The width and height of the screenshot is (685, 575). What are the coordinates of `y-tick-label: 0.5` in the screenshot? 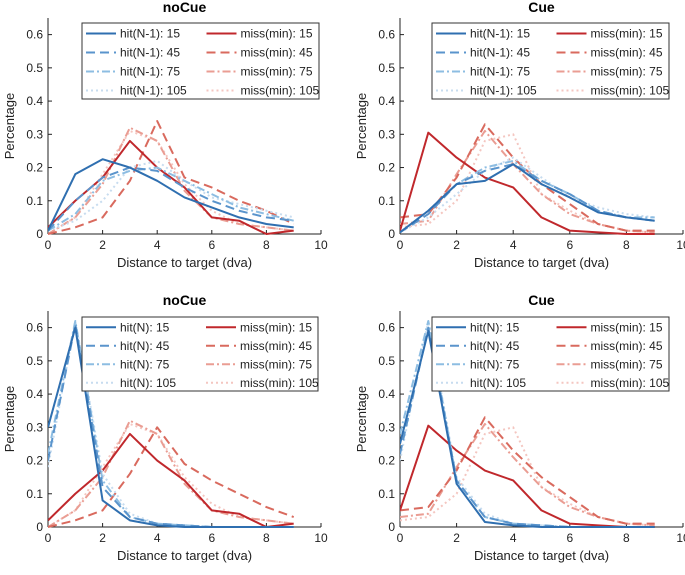 It's located at (34, 361).